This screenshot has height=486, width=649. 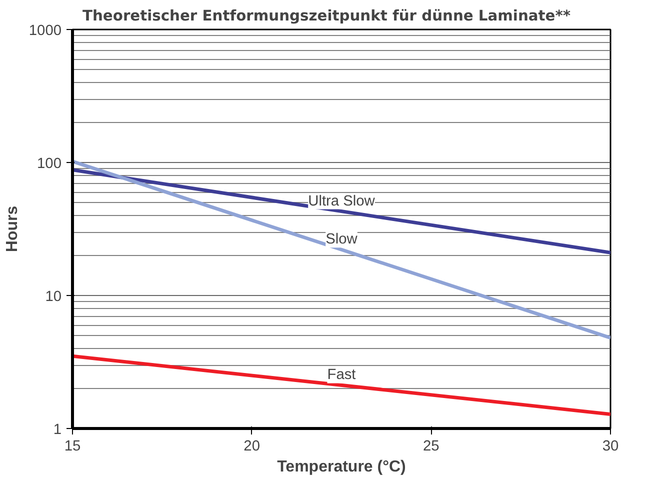 What do you see at coordinates (72, 446) in the screenshot?
I see `x-tick-label: 15` at bounding box center [72, 446].